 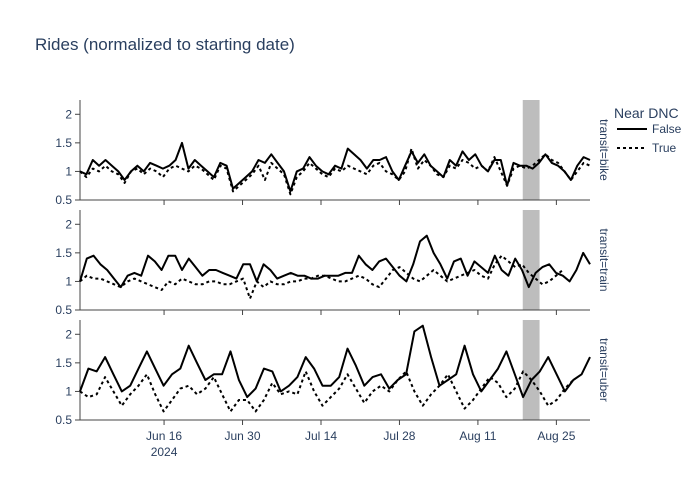 What do you see at coordinates (556, 436) in the screenshot?
I see `x-tick-label: Aug 25` at bounding box center [556, 436].